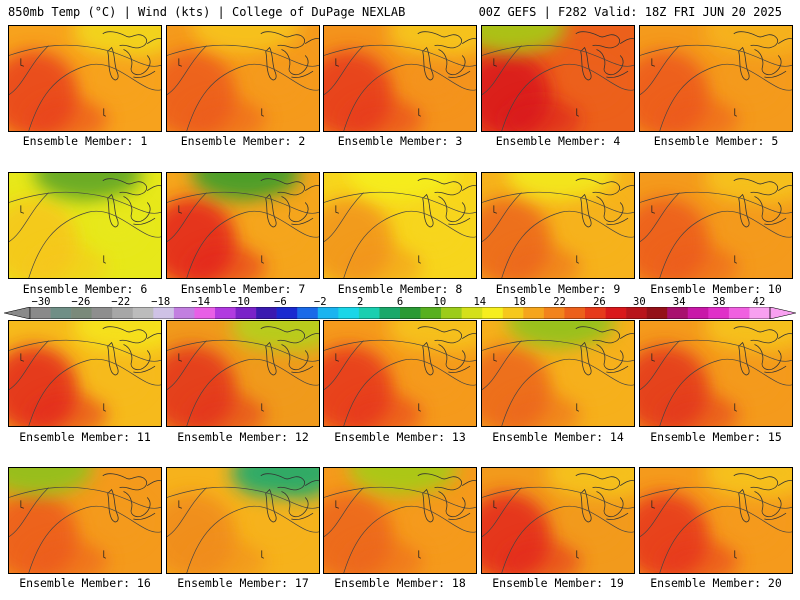 The height and width of the screenshot is (600, 800). What do you see at coordinates (400, 583) in the screenshot?
I see `ensemble-member-label: Ensemble Member: 18` at bounding box center [400, 583].